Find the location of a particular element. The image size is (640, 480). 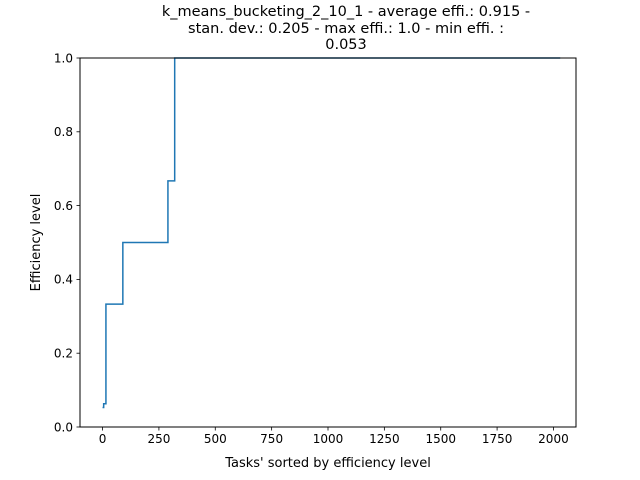

y-tick-label: 1.0 is located at coordinates (63, 58).